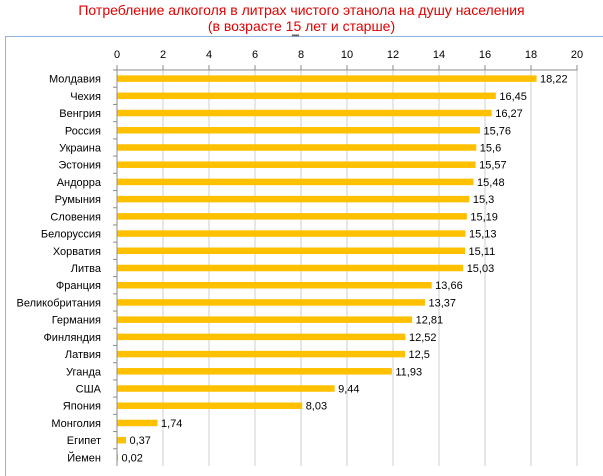 This screenshot has height=476, width=603. I want to click on value-label: 12,5, so click(419, 355).